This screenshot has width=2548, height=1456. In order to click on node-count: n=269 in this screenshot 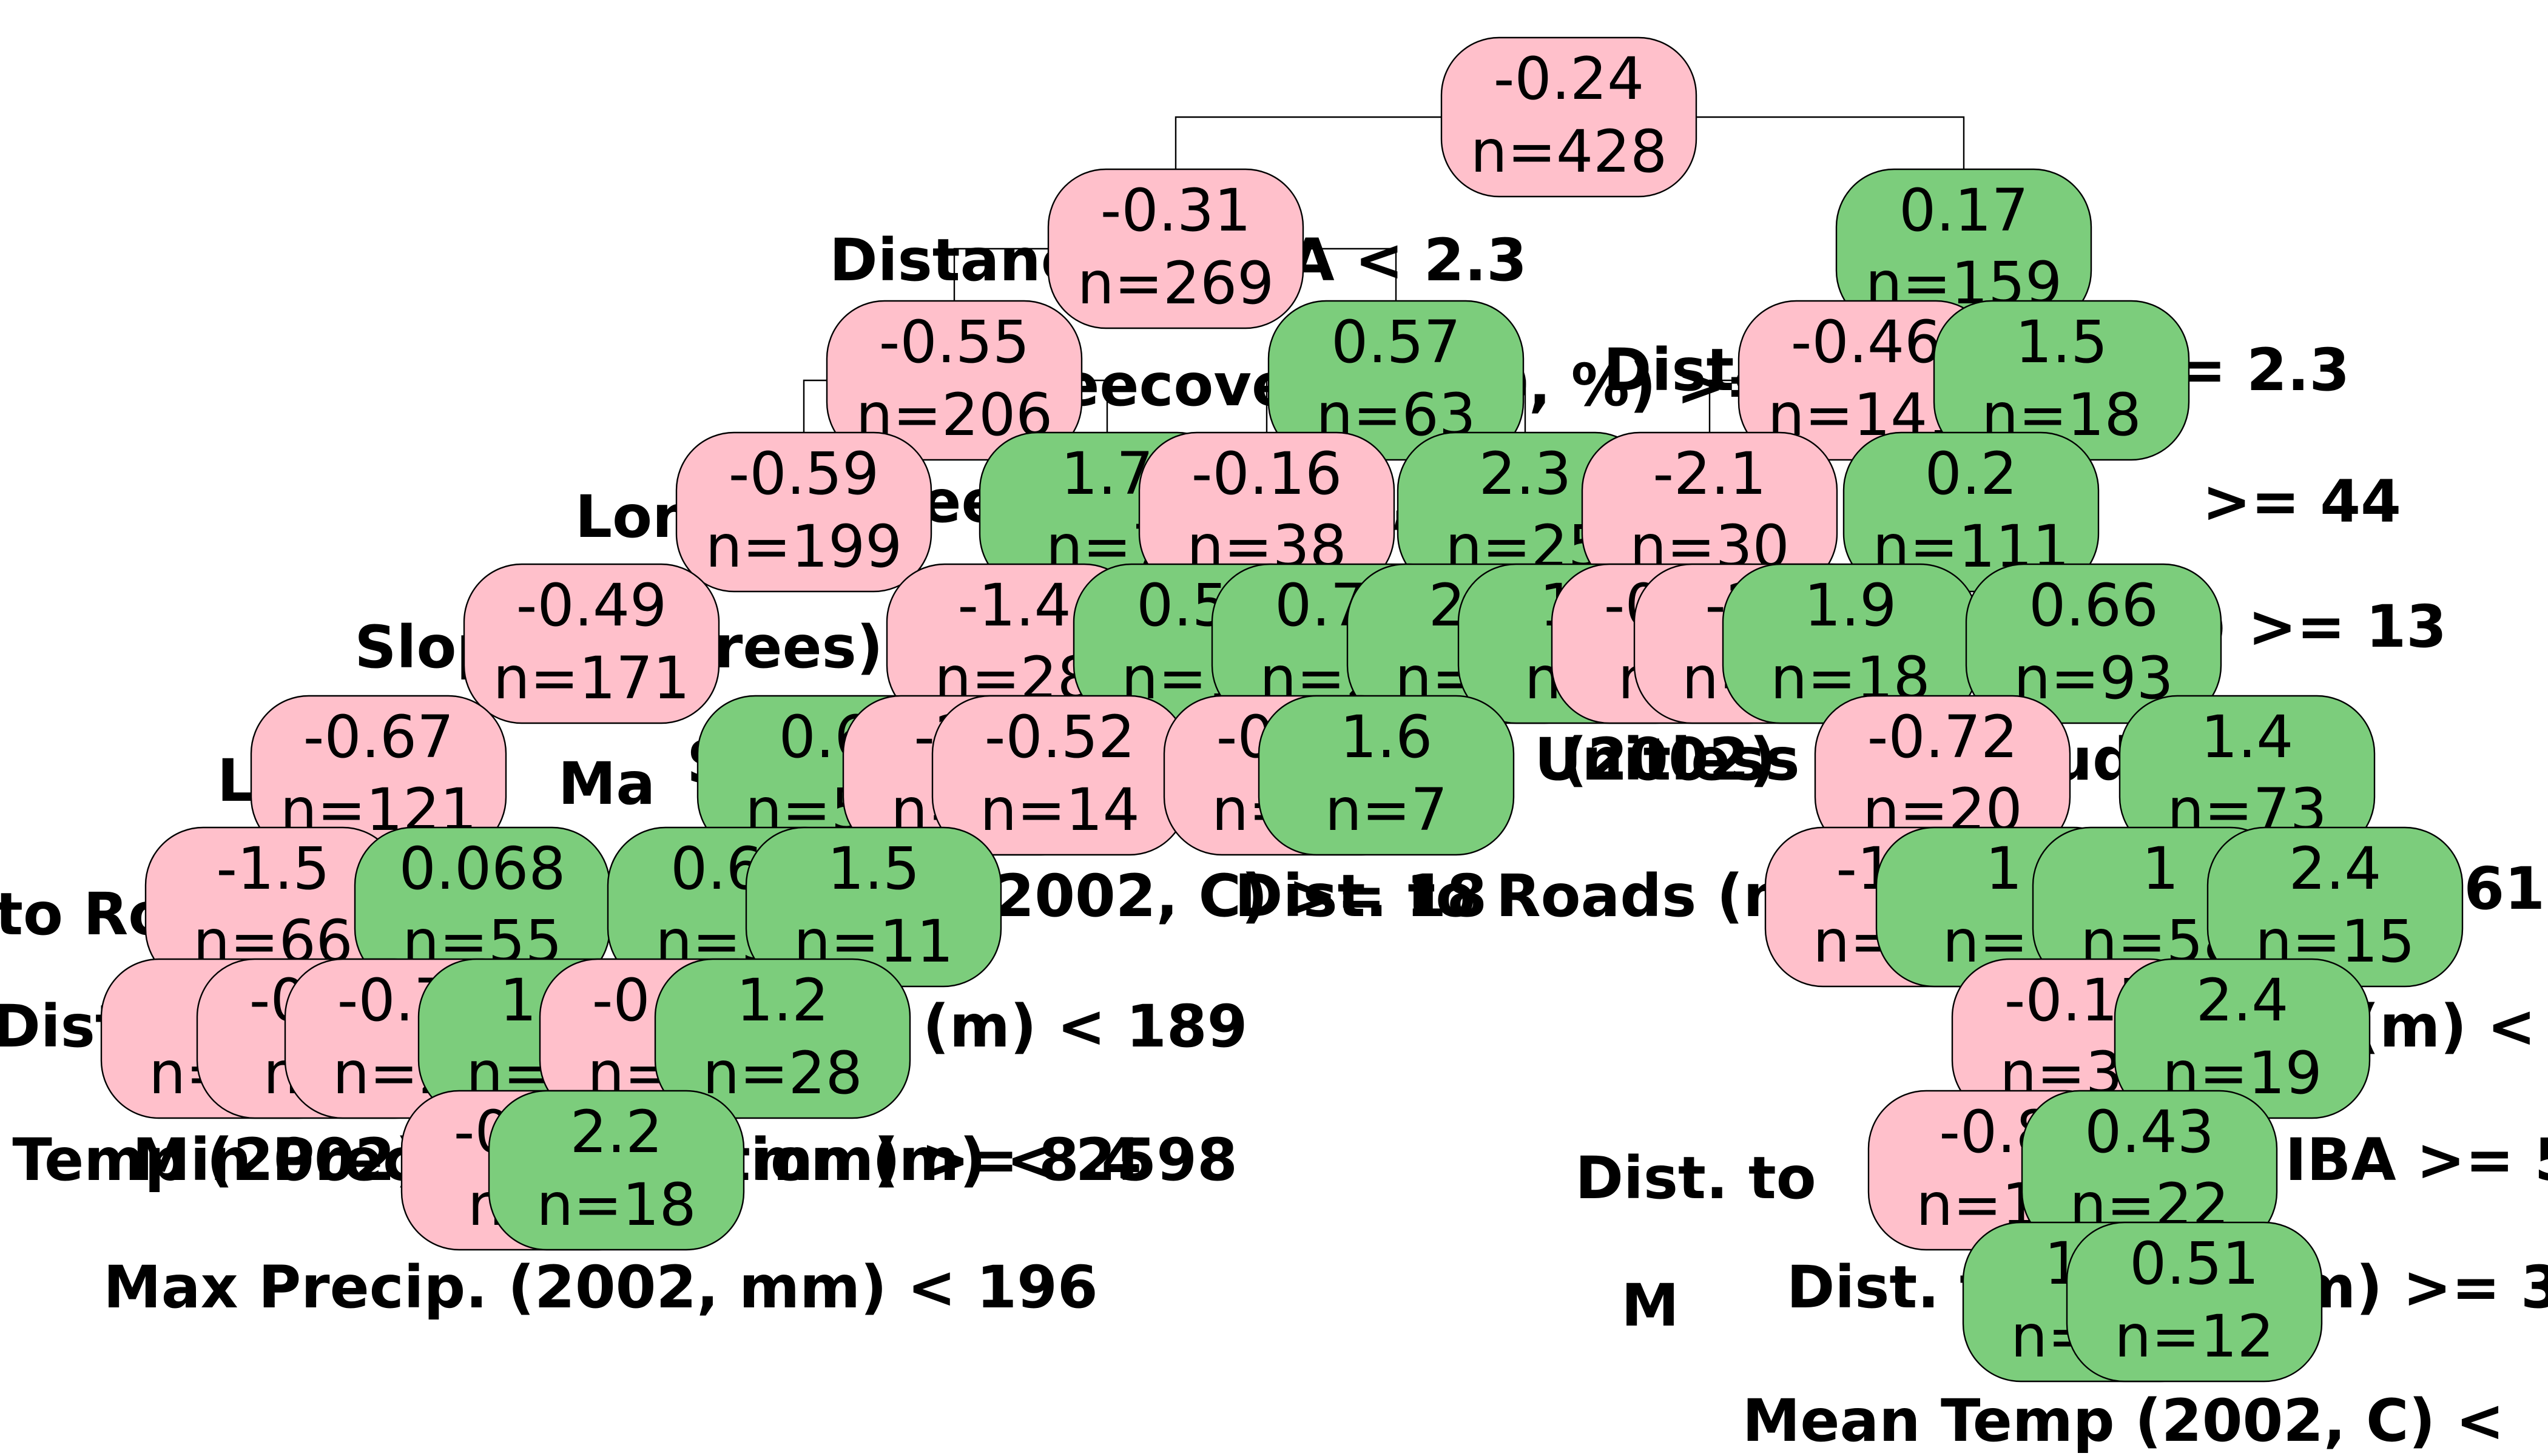, I will do `click(1176, 283)`.